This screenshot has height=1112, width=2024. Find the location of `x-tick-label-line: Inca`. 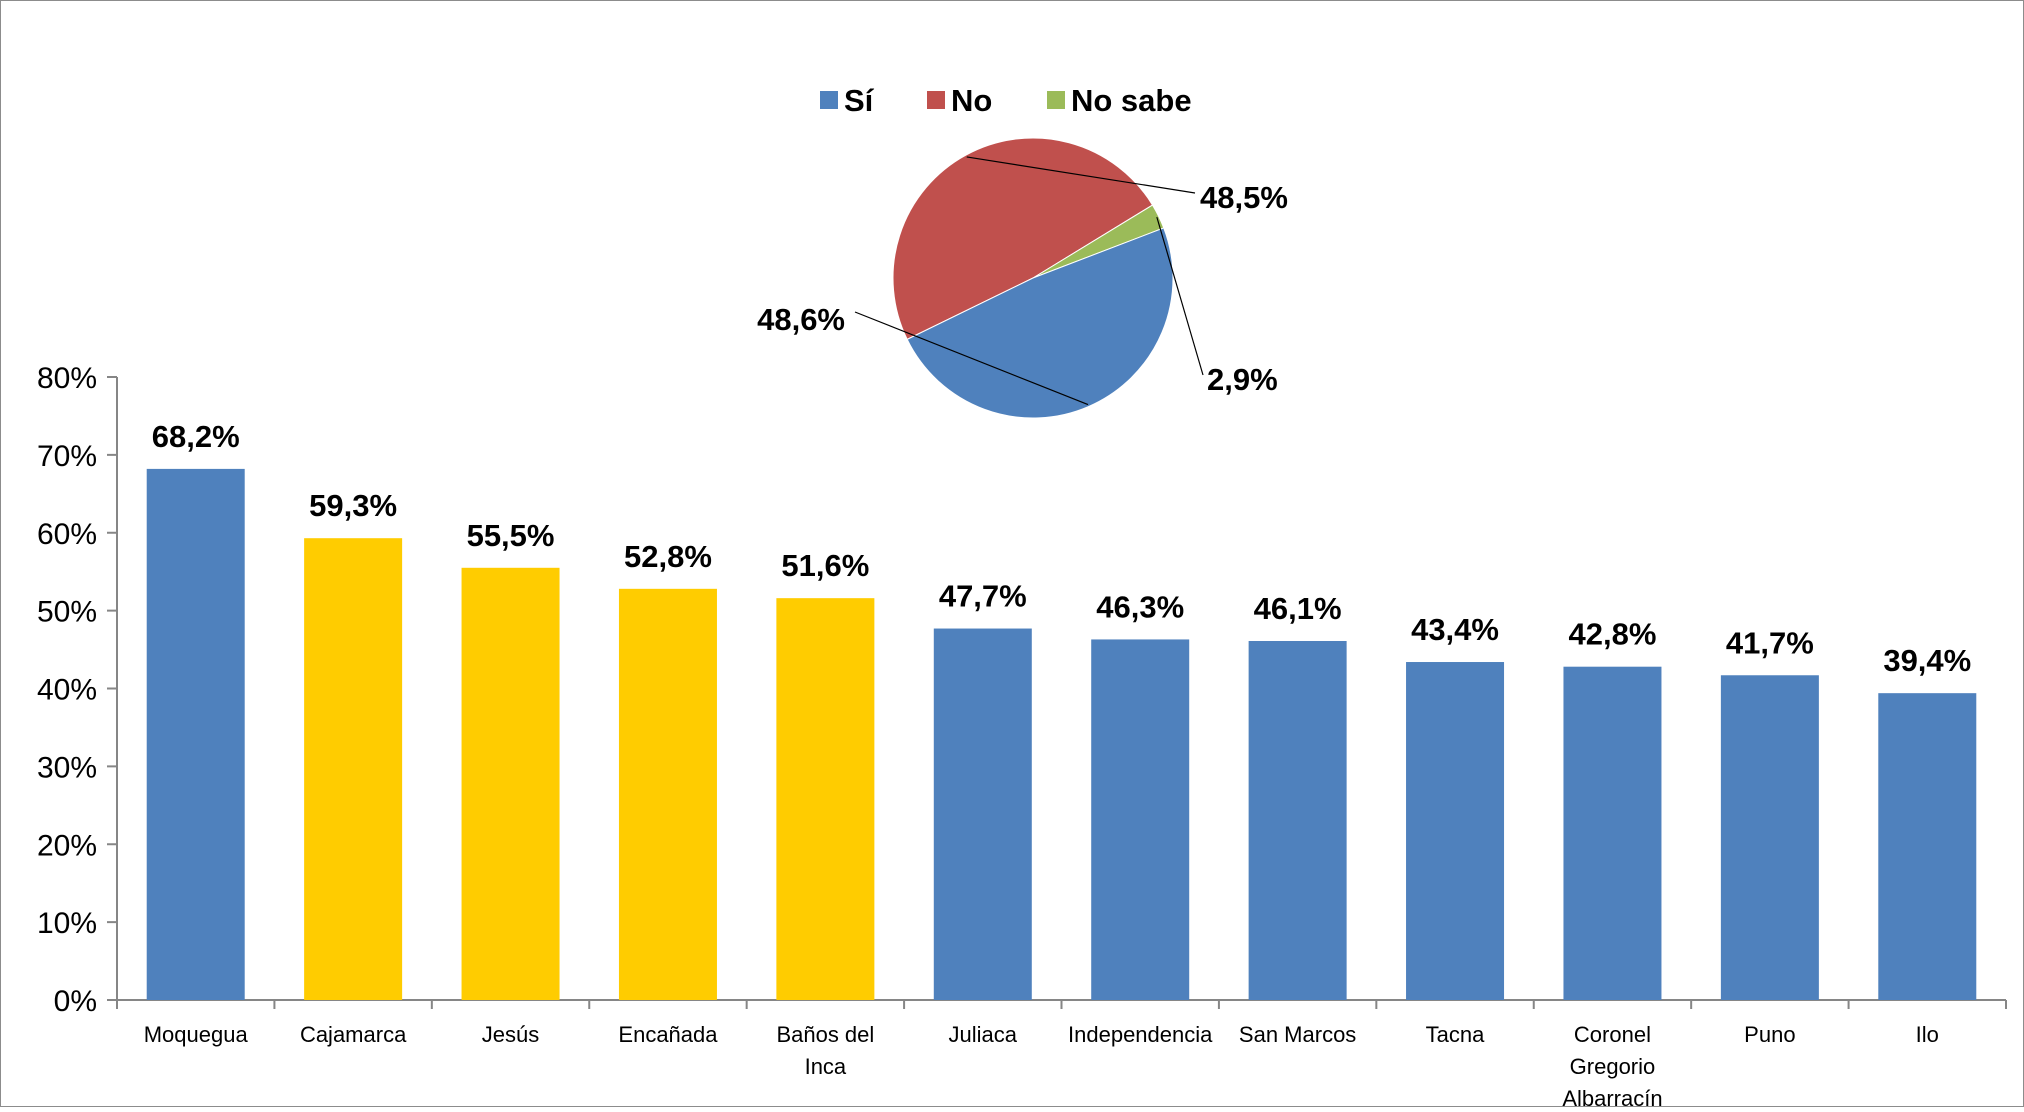

x-tick-label-line: Inca is located at coordinates (826, 1066).